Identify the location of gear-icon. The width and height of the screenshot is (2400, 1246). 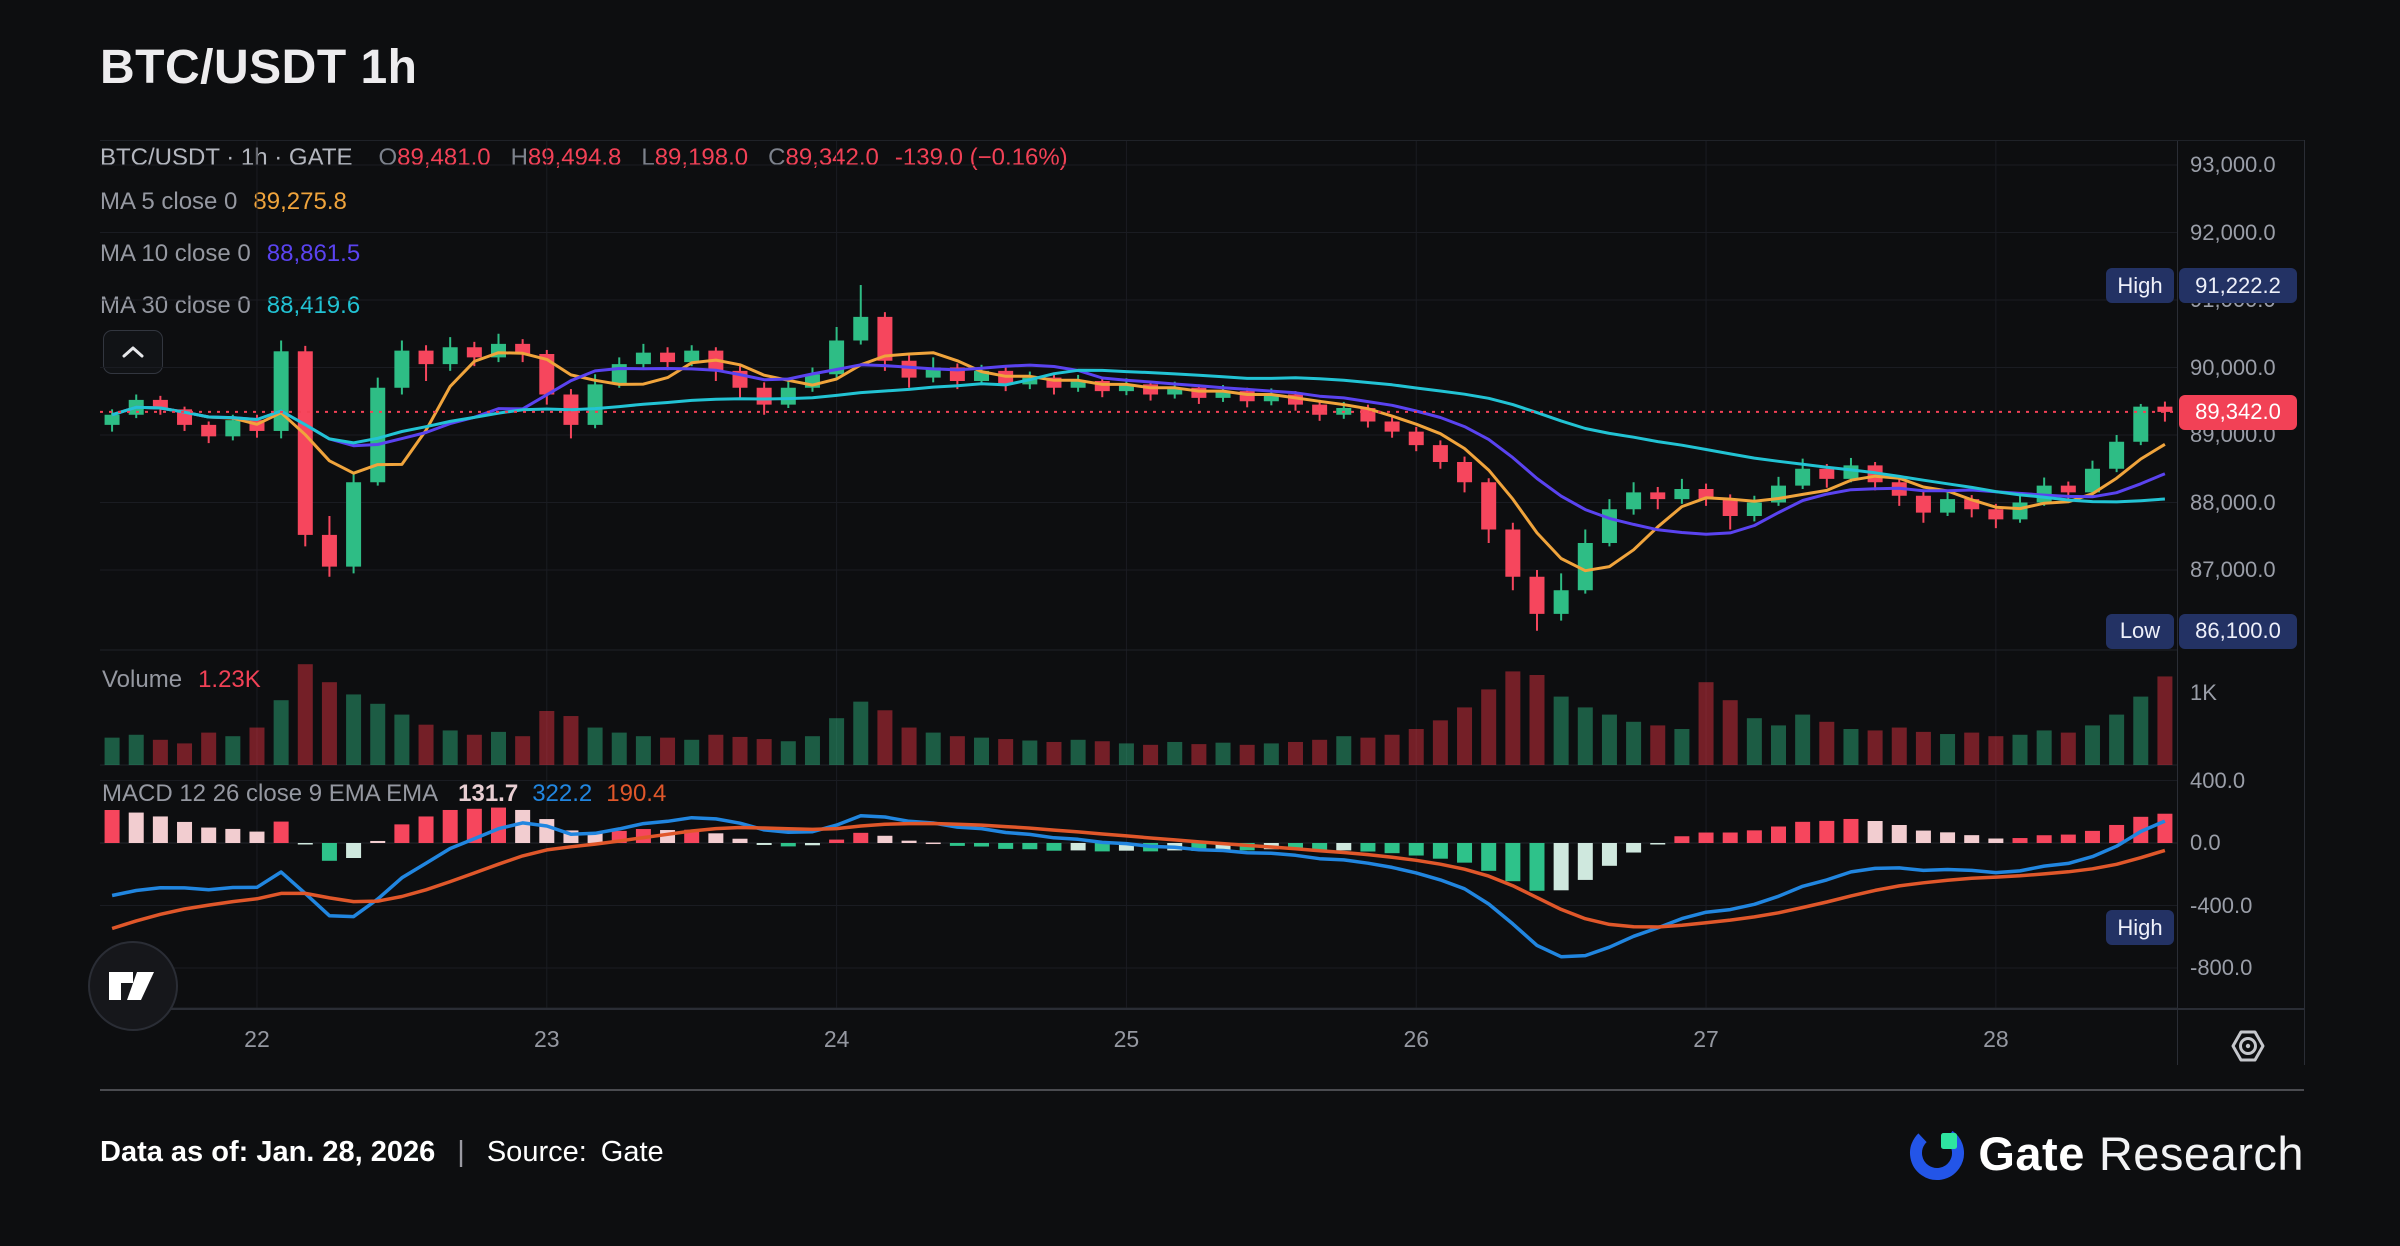
(2248, 1046).